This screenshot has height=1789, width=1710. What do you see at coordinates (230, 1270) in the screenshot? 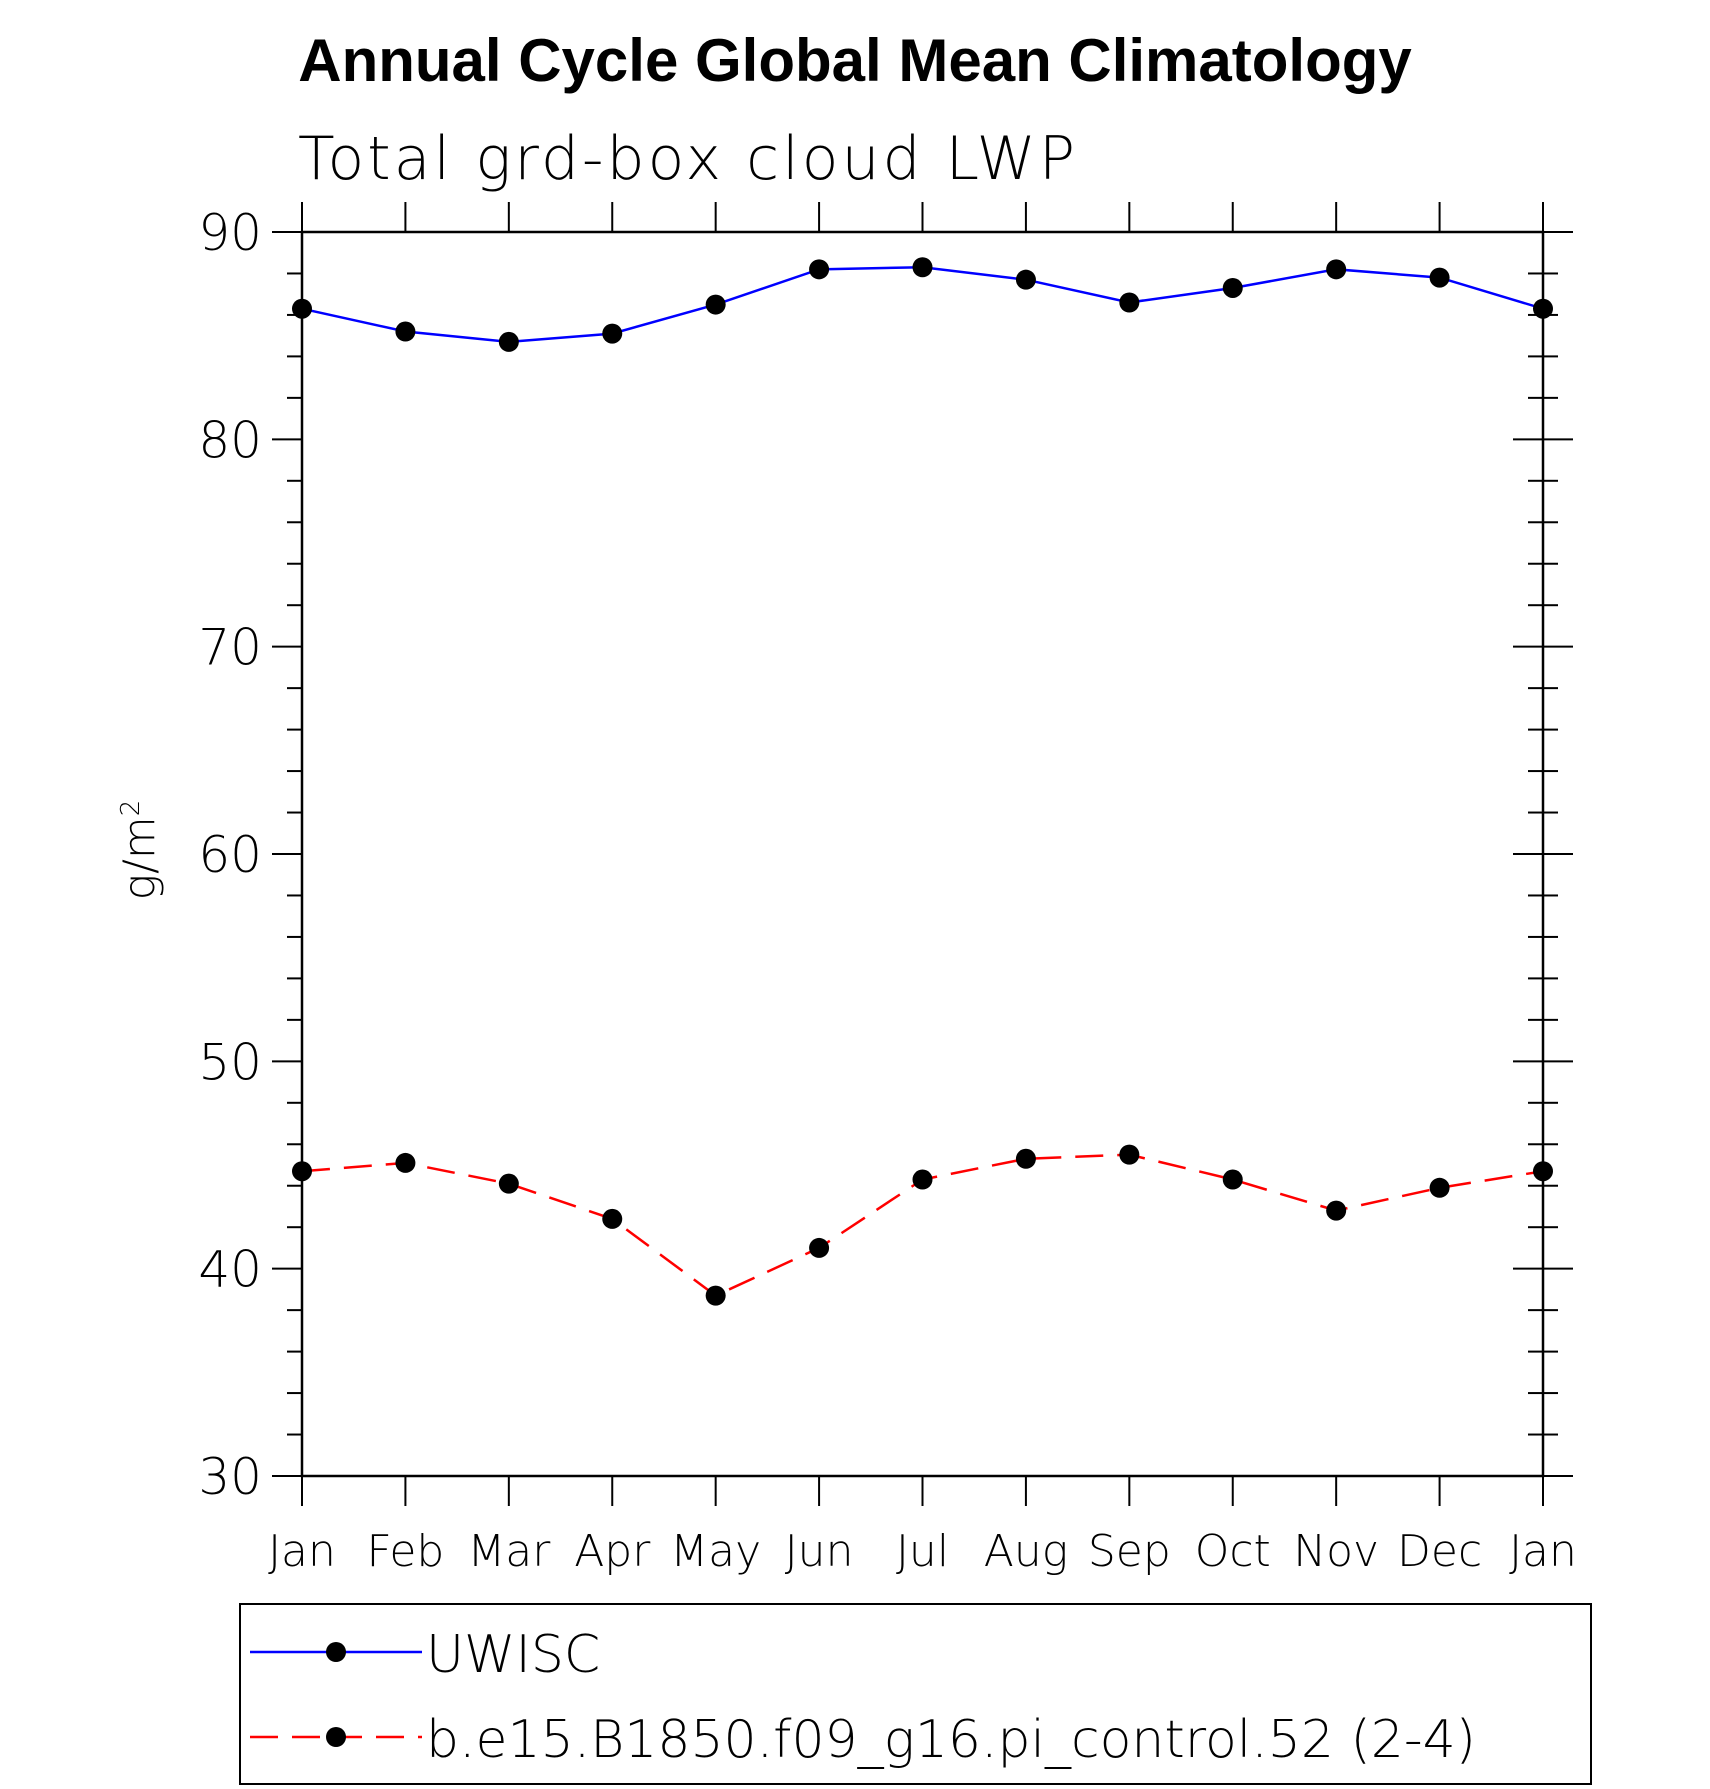
I see `y-tick-label: 40` at bounding box center [230, 1270].